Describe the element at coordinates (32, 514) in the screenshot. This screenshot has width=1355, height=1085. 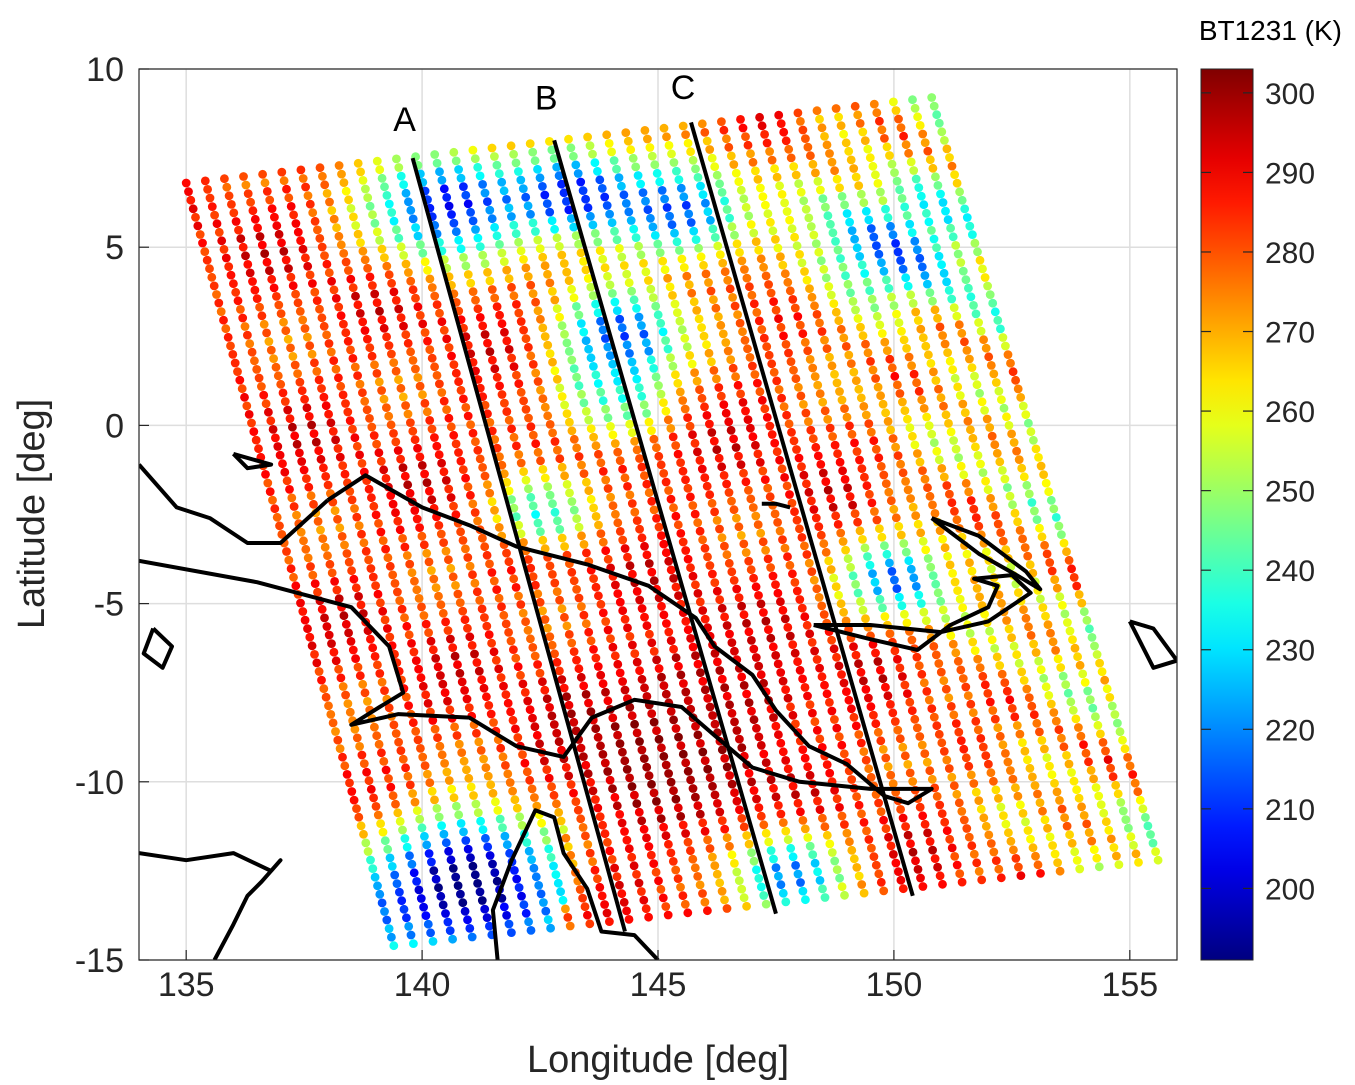
I see `y-axis-label: Latitude [deg]` at that location.